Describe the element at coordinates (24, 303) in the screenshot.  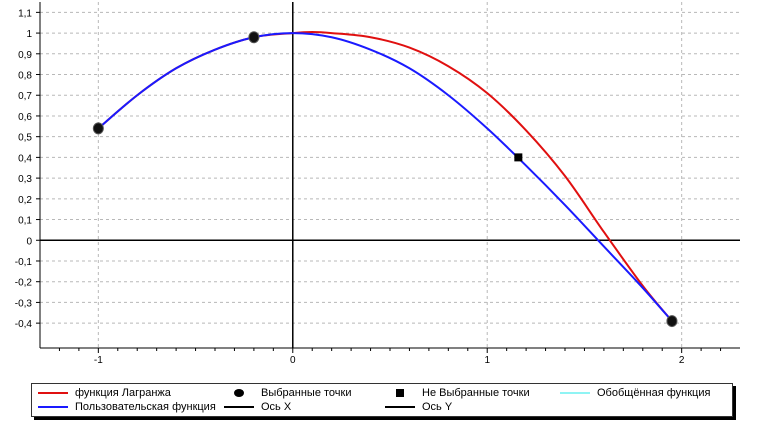
I see `tick-label-y: -0,3` at that location.